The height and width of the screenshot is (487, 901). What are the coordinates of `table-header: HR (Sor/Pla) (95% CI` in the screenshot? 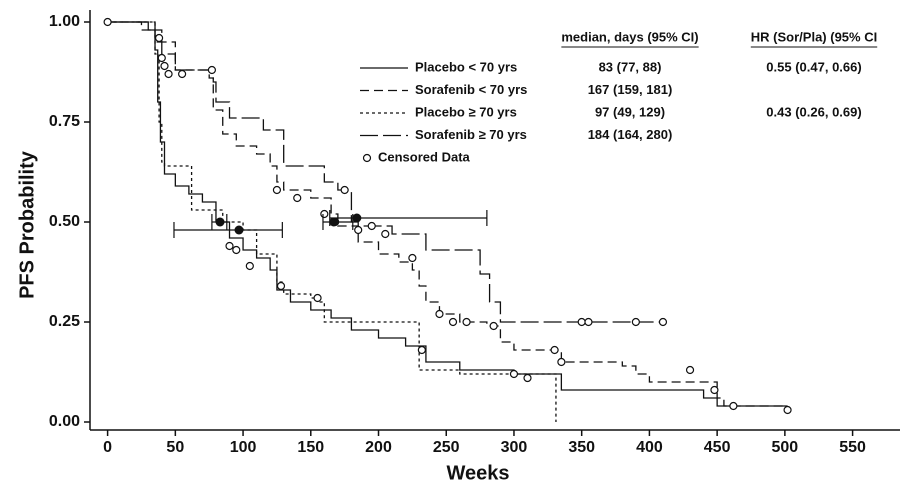 It's located at (814, 36).